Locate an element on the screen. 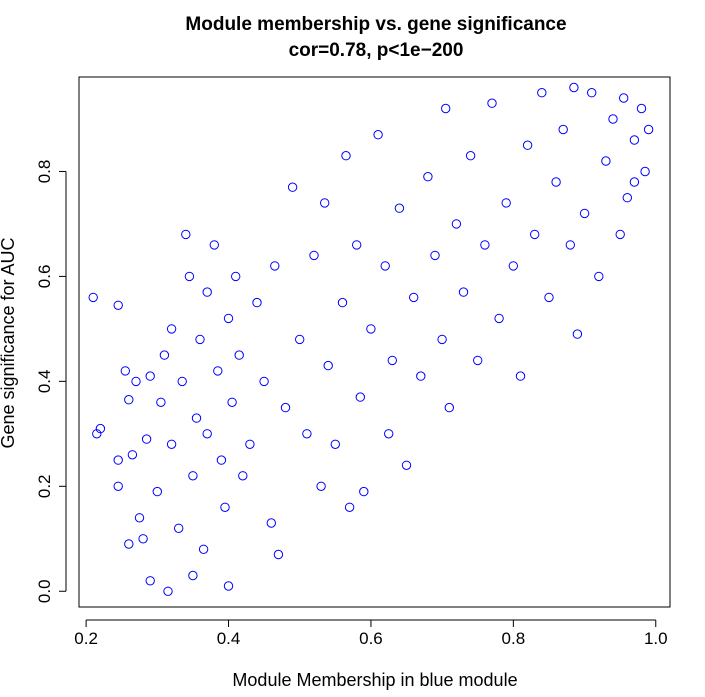  x-tick-label: 0.2 is located at coordinates (86, 638).